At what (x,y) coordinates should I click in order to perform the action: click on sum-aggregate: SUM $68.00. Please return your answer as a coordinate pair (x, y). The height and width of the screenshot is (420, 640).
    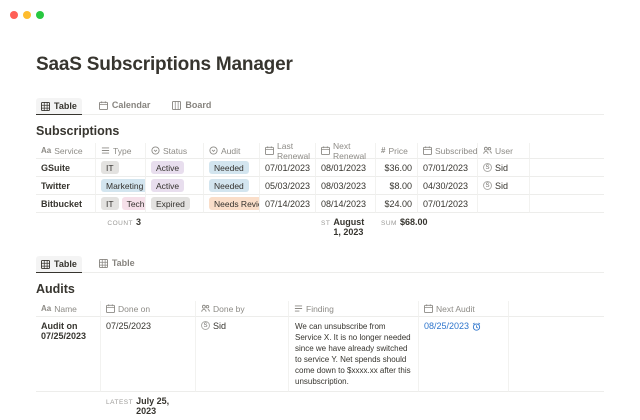
    Looking at the image, I should click on (427, 227).